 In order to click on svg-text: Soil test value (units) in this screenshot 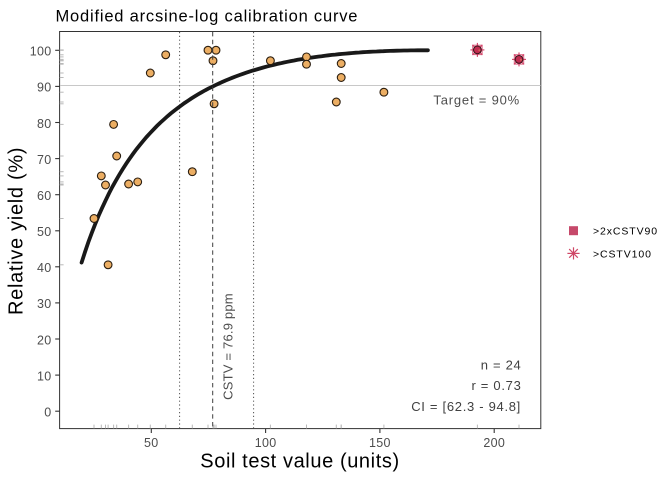, I will do `click(299, 462)`.